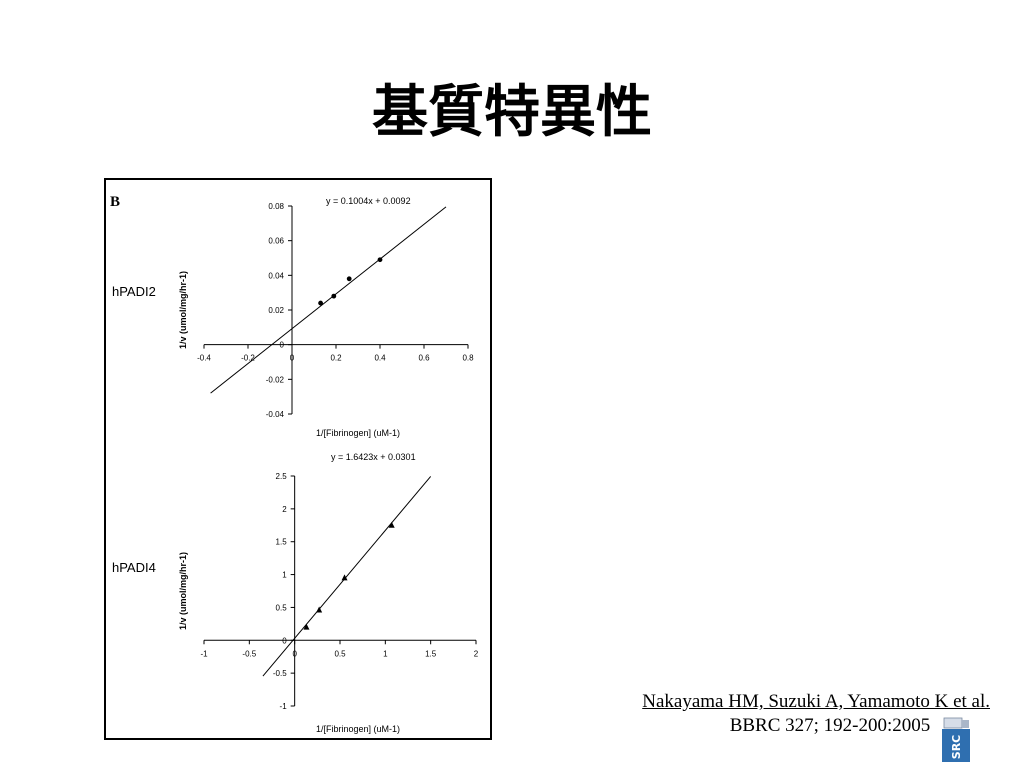  What do you see at coordinates (280, 673) in the screenshot?
I see `y-tick-label: -0.5` at bounding box center [280, 673].